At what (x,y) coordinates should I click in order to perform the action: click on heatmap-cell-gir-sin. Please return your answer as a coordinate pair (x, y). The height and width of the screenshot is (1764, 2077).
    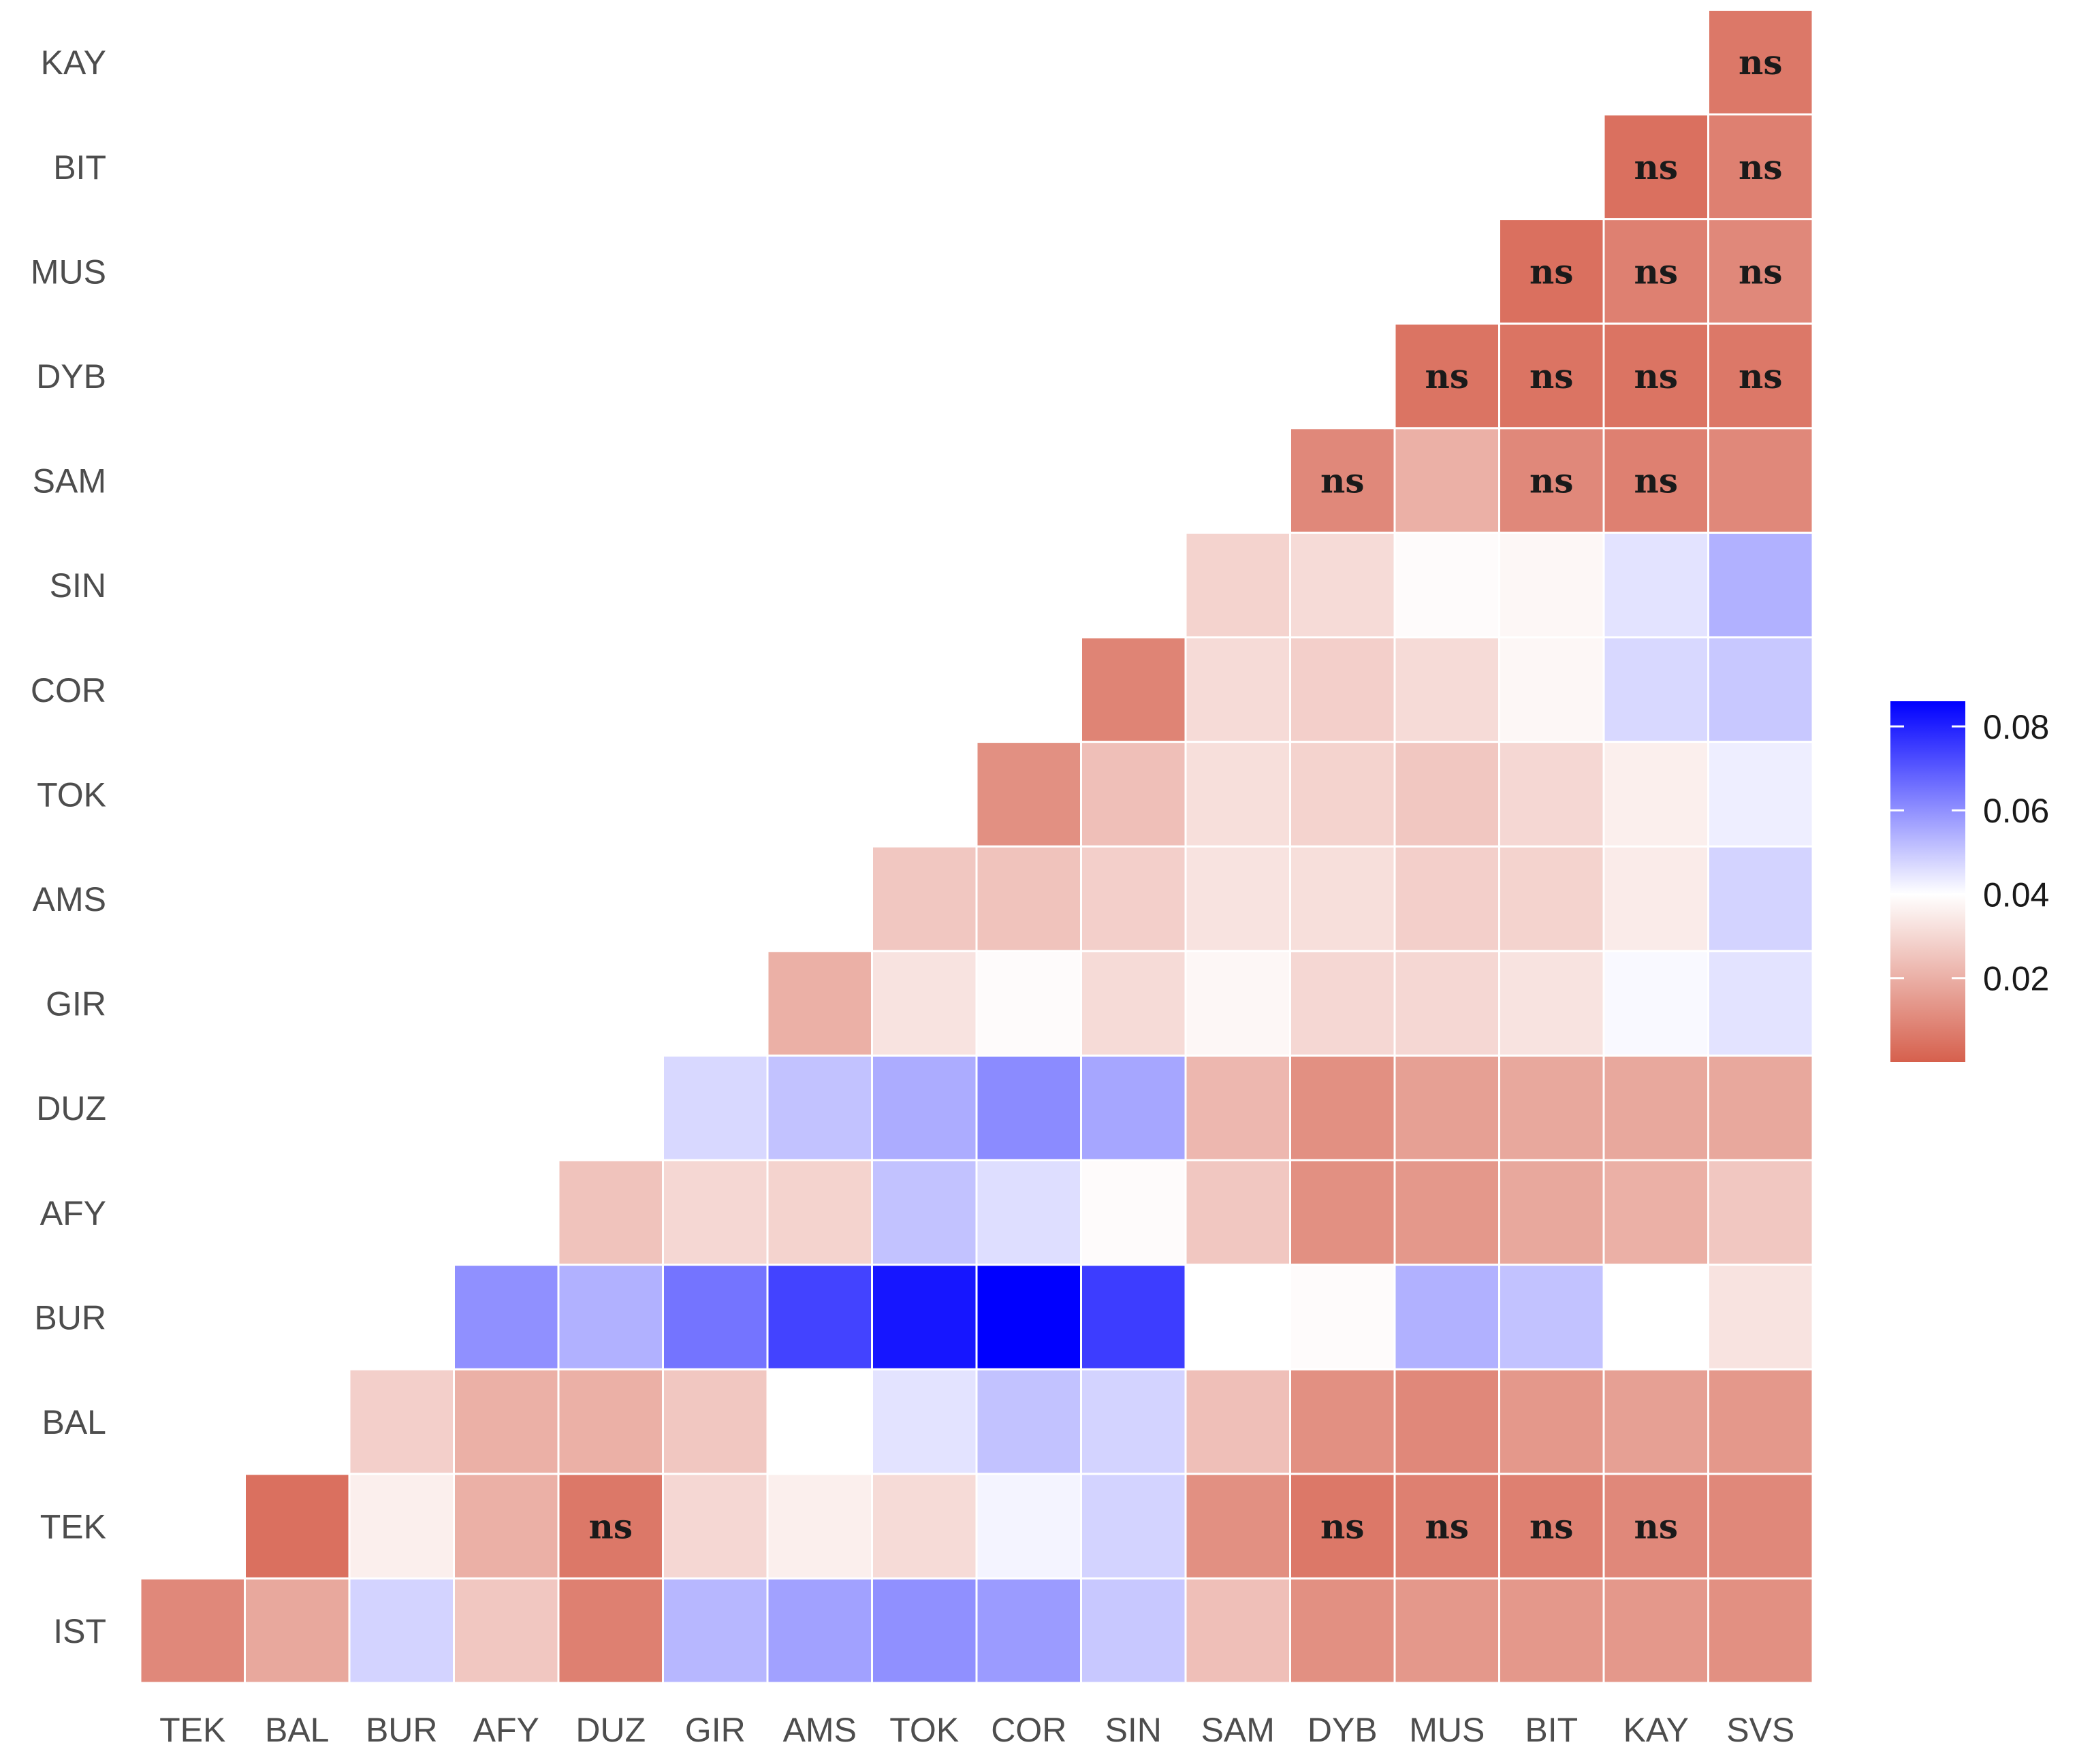
    Looking at the image, I should click on (1133, 1004).